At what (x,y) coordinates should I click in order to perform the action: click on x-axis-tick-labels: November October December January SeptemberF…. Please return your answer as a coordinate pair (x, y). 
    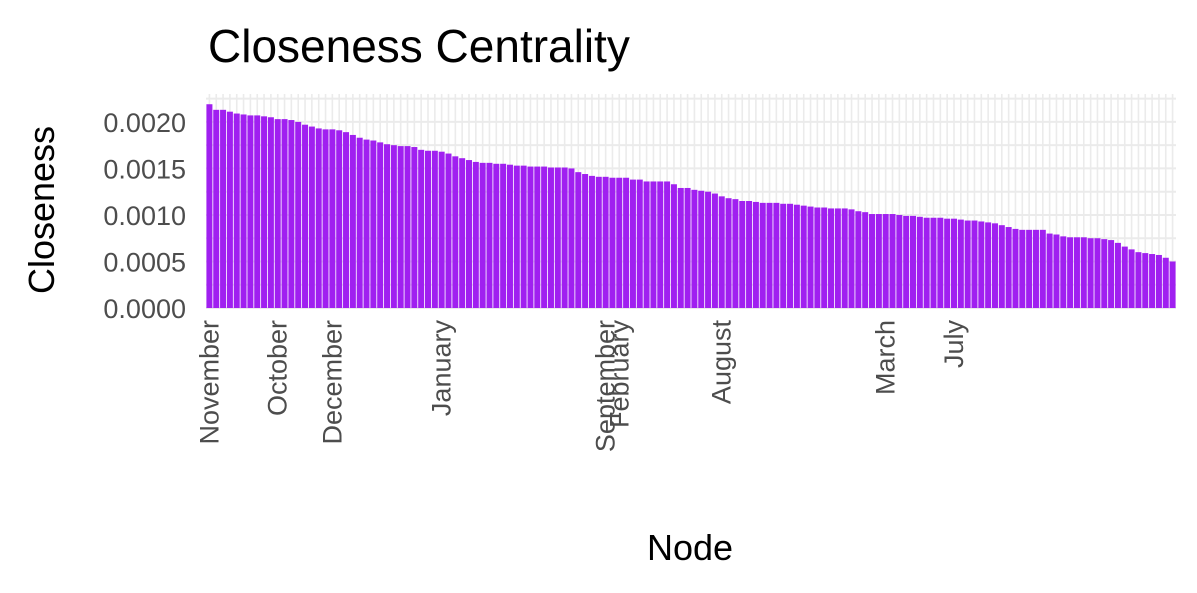
    Looking at the image, I should click on (581, 386).